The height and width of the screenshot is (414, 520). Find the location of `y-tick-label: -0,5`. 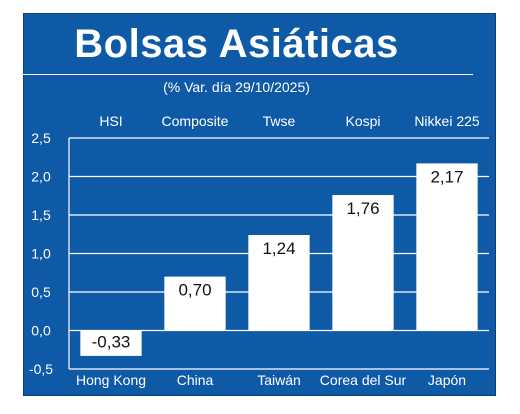

y-tick-label: -0,5 is located at coordinates (41, 369).